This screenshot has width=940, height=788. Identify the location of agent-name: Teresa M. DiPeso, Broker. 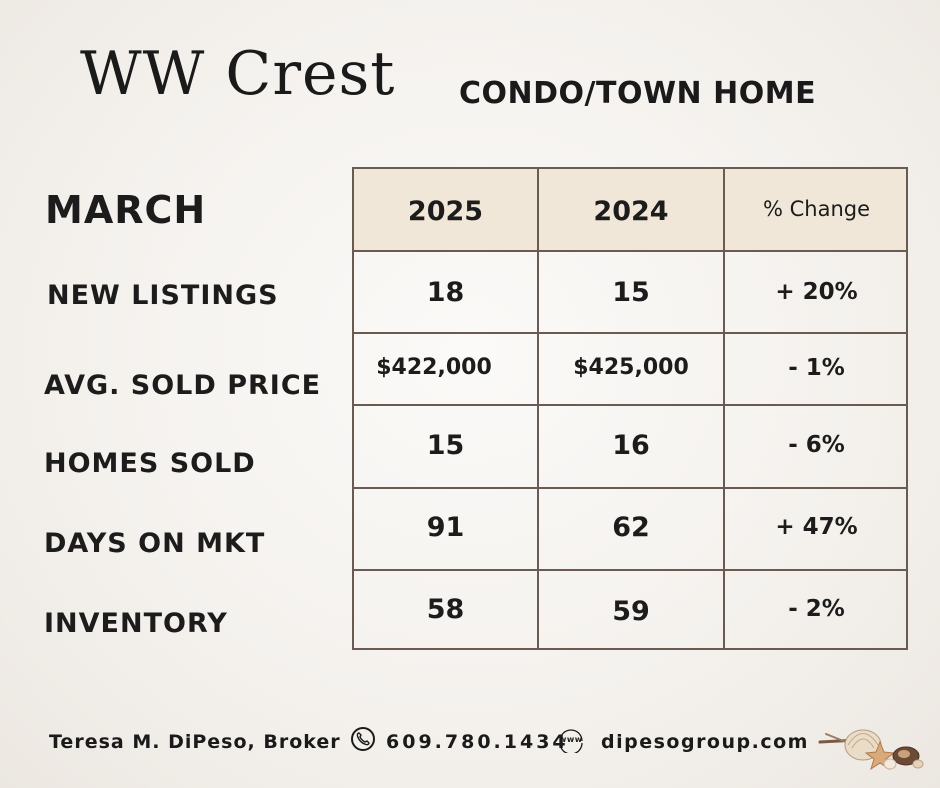
(195, 742).